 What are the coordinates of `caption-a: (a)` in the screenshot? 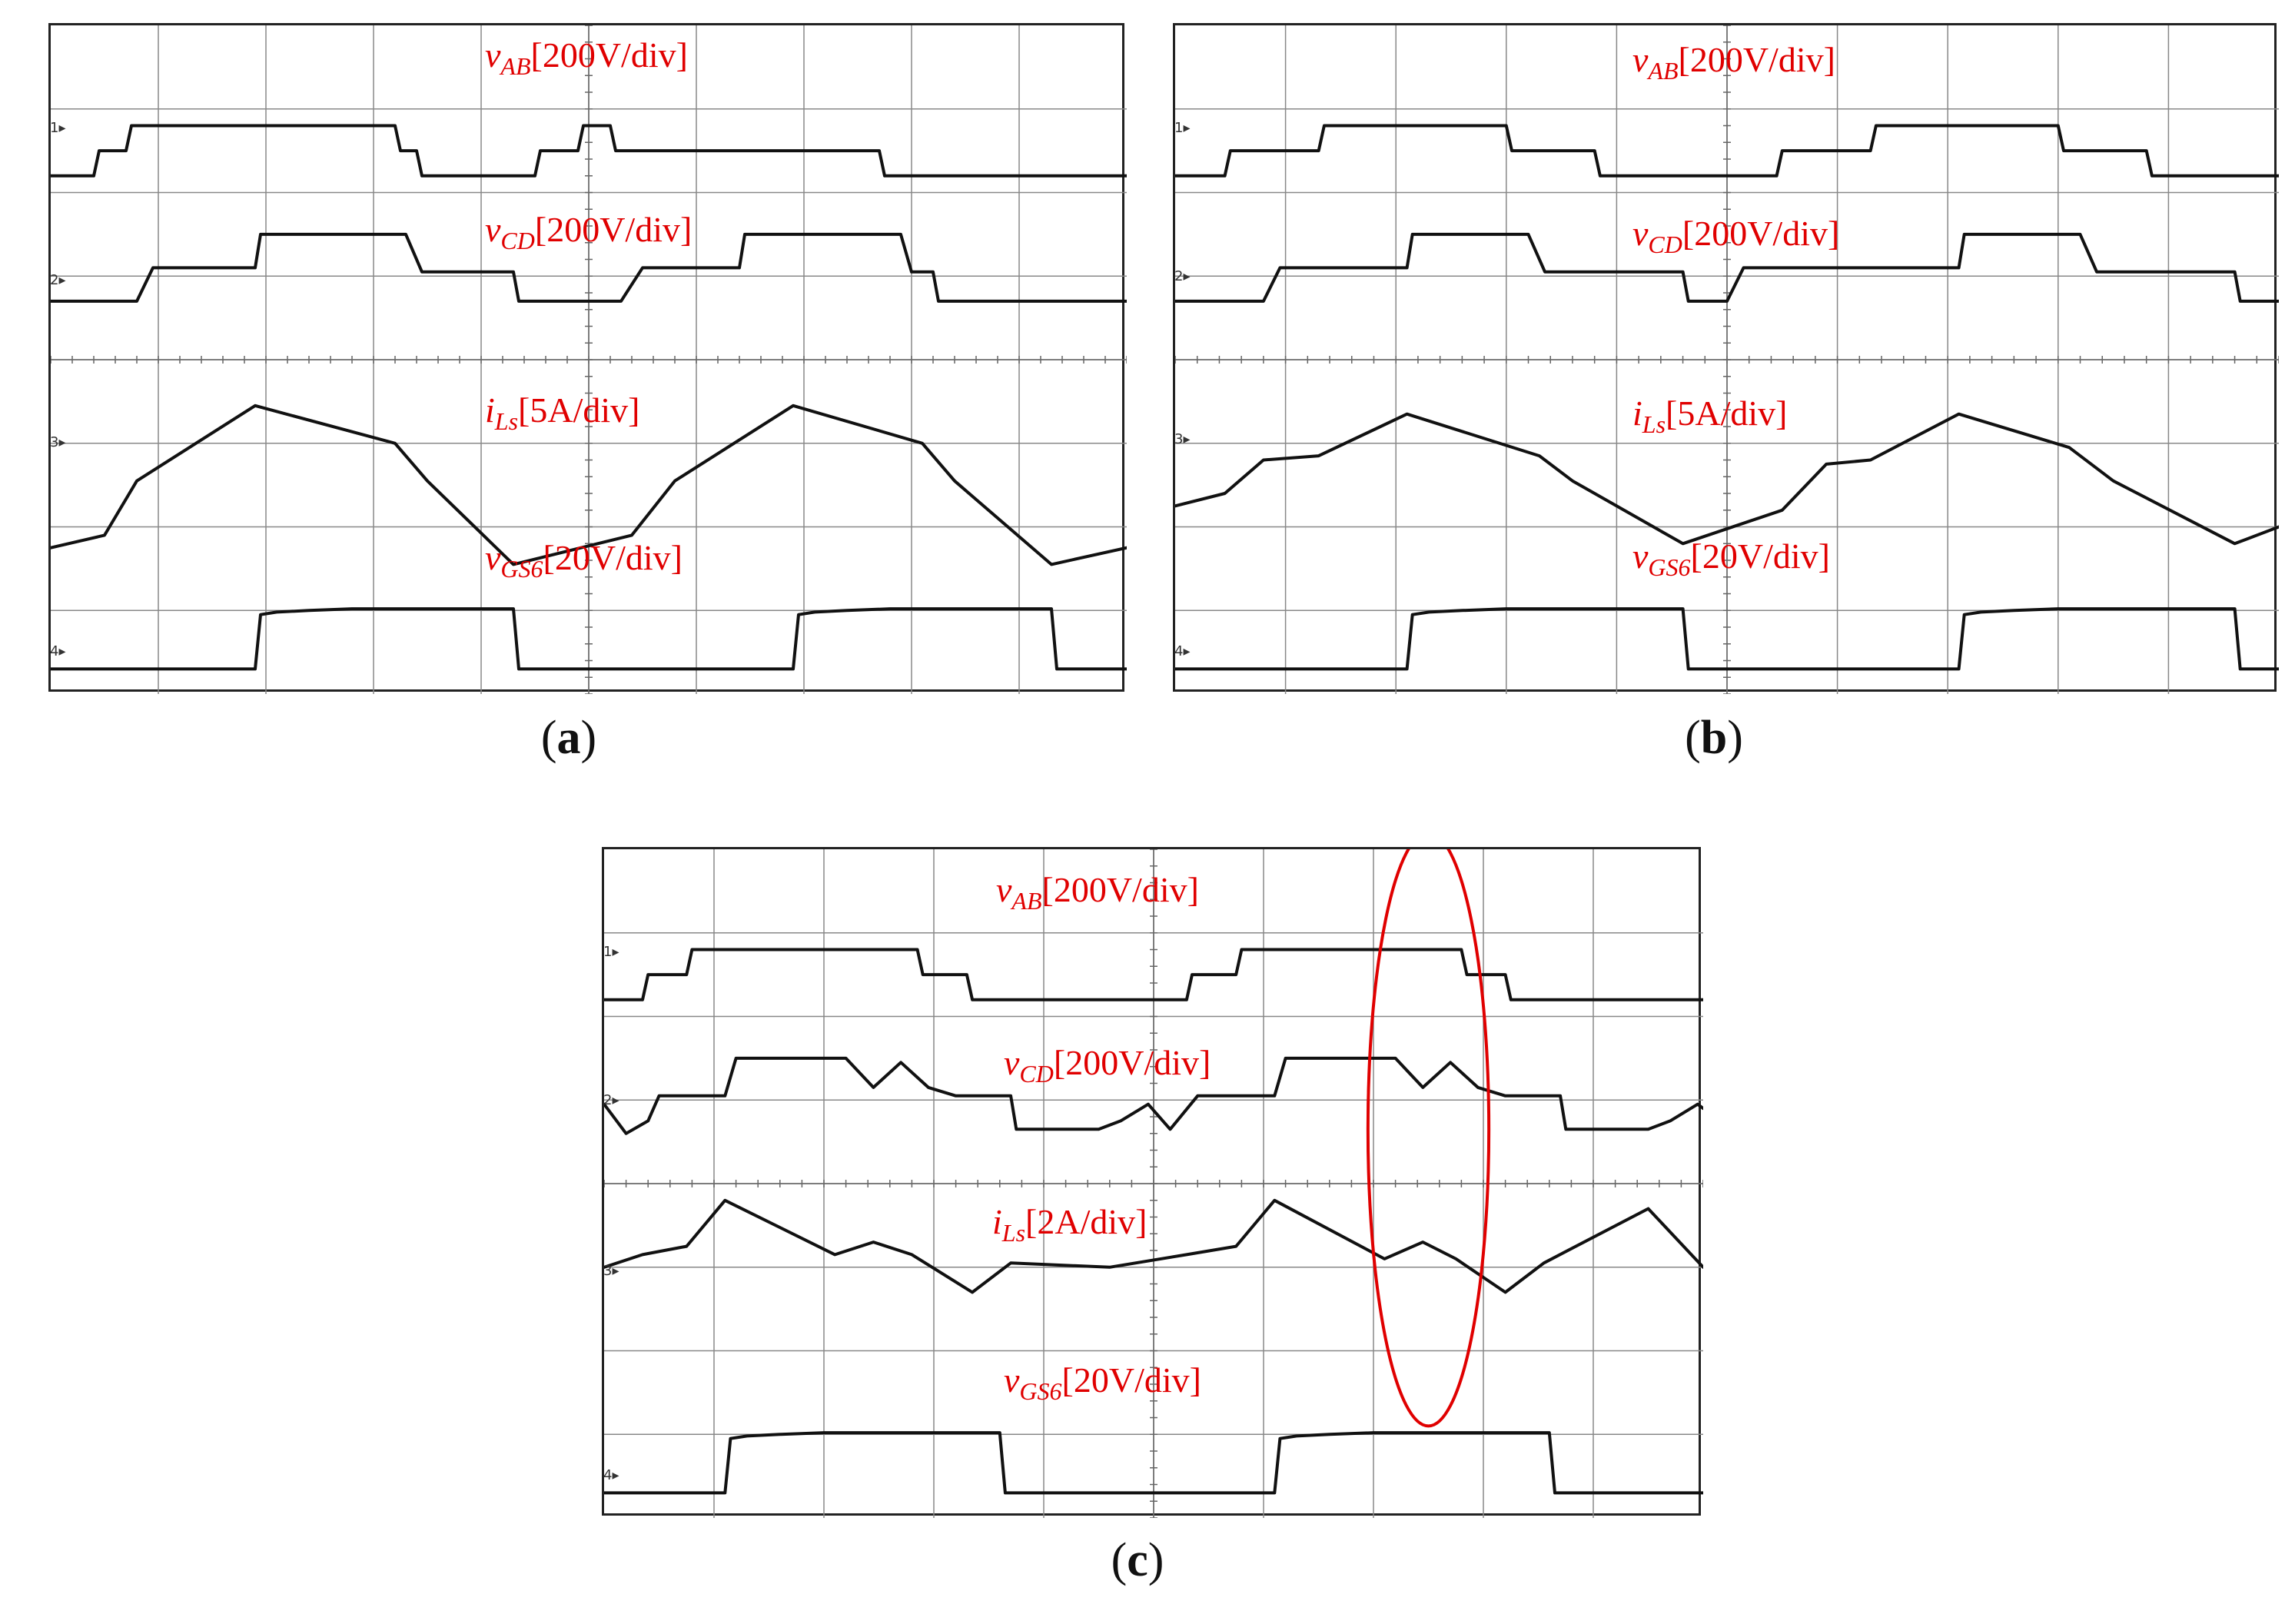 It's located at (568, 738).